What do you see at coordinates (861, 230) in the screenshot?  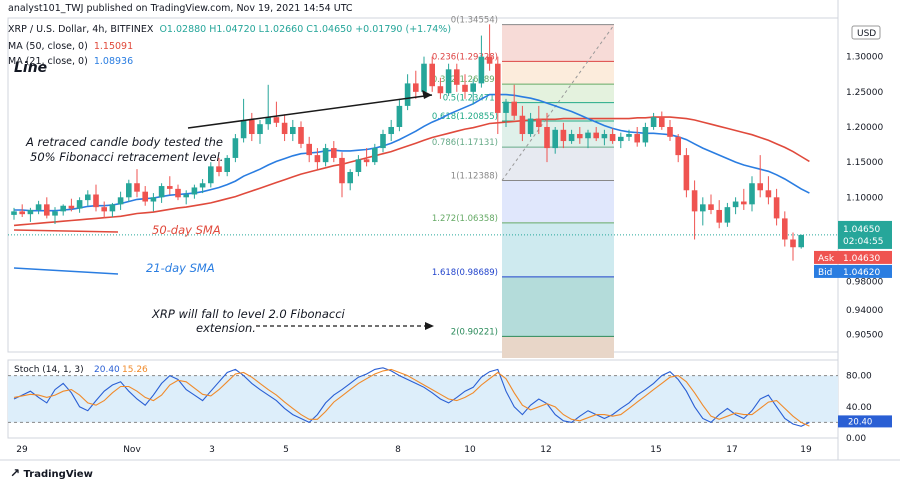 I see `last-price-value: 1.04650` at bounding box center [861, 230].